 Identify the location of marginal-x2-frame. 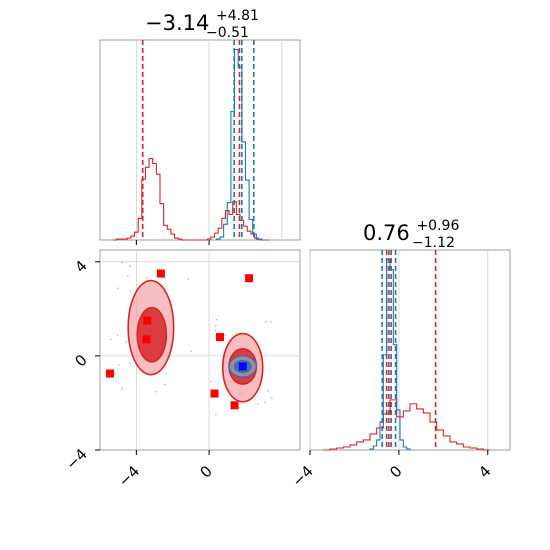
(410, 350).